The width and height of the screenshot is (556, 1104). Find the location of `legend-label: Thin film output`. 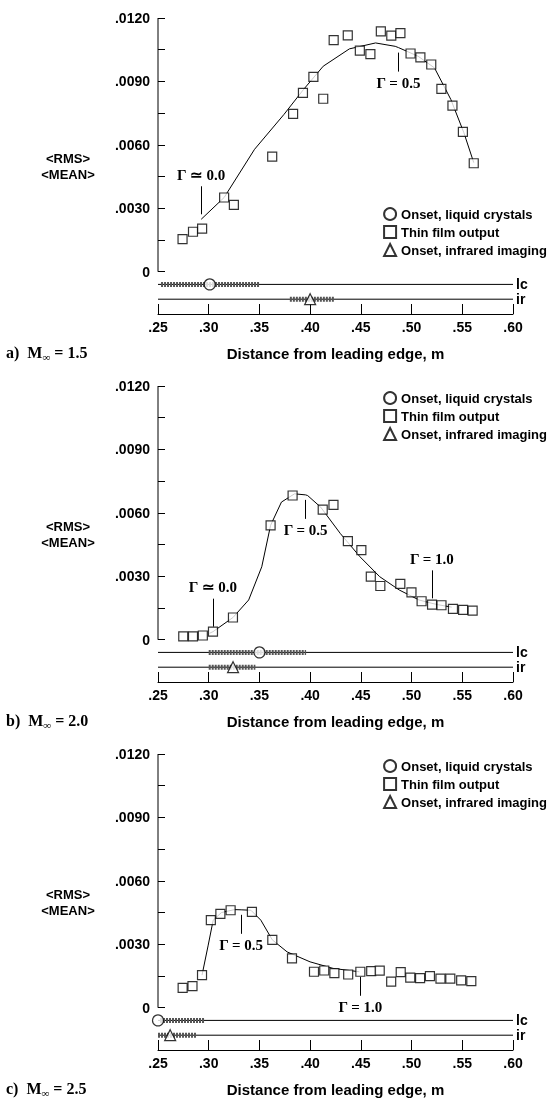

legend-label: Thin film output is located at coordinates (450, 784).